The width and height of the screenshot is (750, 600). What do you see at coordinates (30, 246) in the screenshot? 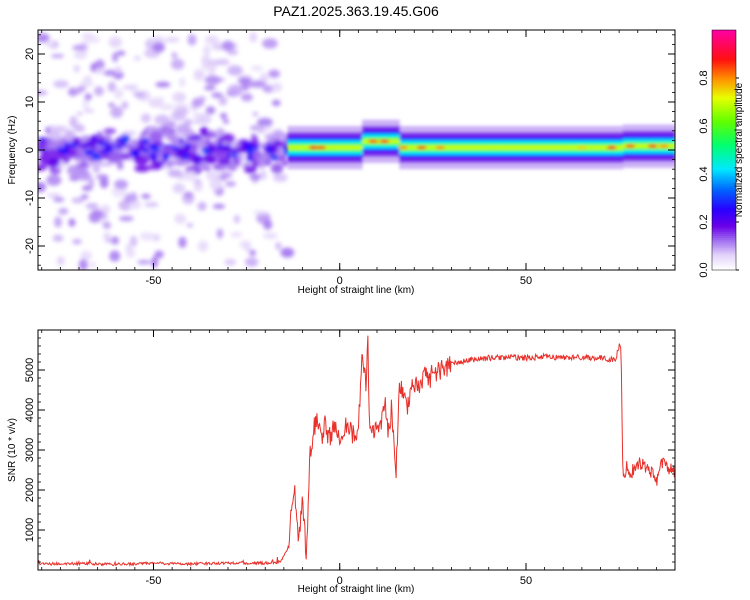
I see `y-tick-label: -20` at bounding box center [30, 246].